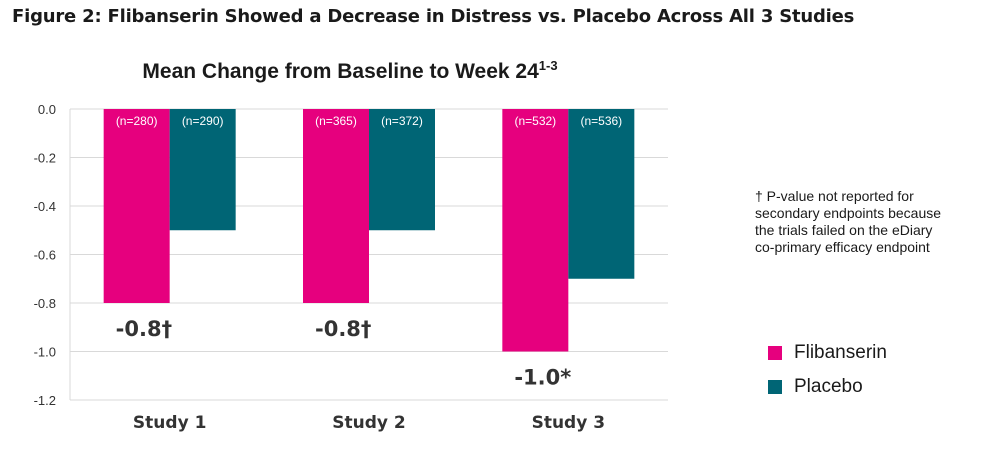 Image resolution: width=985 pixels, height=472 pixels. Describe the element at coordinates (45, 206) in the screenshot. I see `y-tick-label: -0.4` at that location.